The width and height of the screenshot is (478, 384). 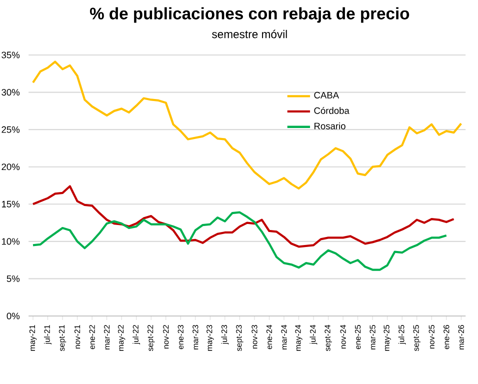 What do you see at coordinates (330, 126) in the screenshot?
I see `legend-label: Rosario` at bounding box center [330, 126].